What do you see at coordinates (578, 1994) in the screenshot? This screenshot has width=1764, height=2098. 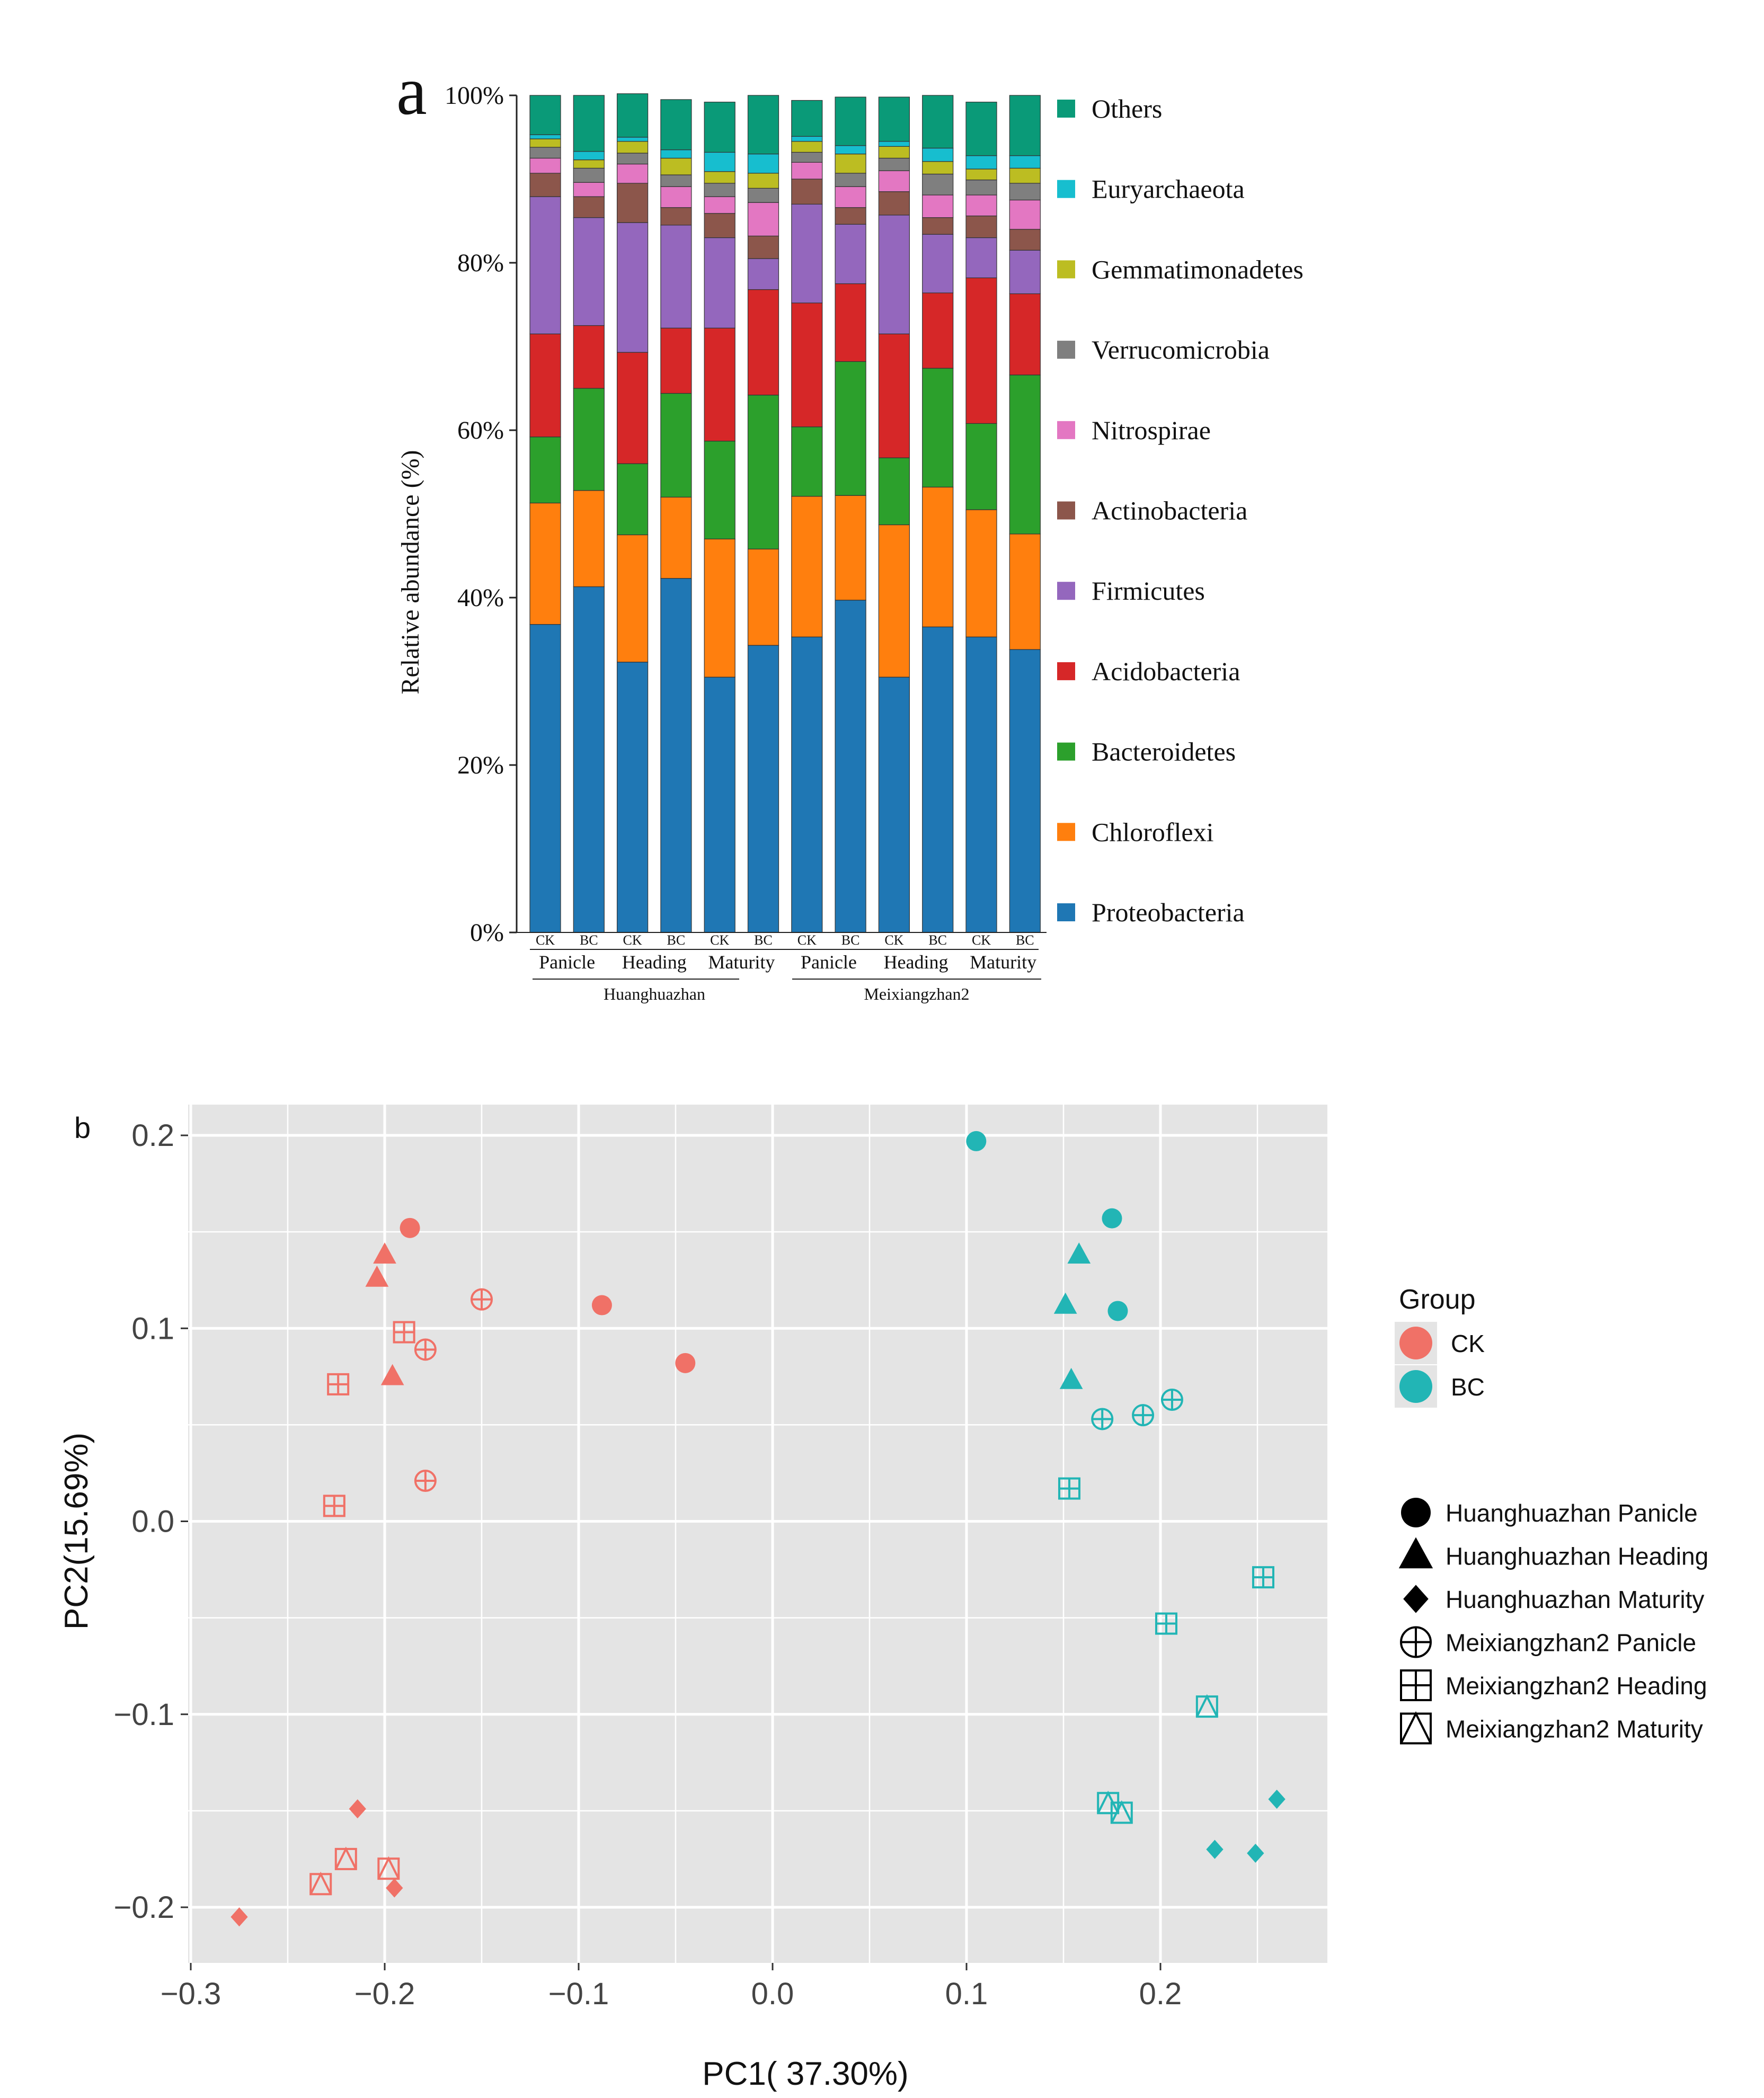 I see `x-tick-label: −0.1` at bounding box center [578, 1994].